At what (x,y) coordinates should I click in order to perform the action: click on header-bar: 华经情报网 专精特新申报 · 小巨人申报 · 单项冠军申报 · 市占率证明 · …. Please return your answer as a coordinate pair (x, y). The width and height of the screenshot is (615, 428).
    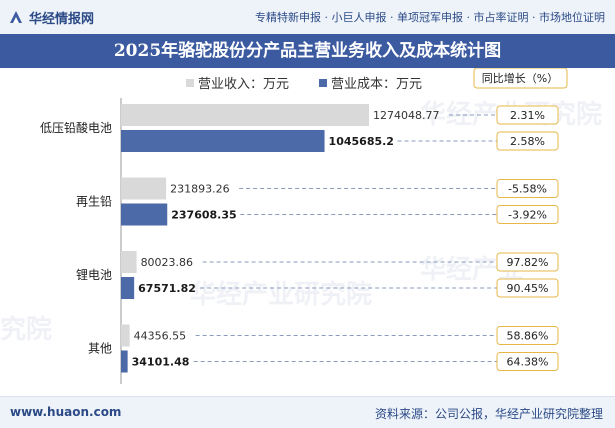
    Looking at the image, I should click on (307, 17).